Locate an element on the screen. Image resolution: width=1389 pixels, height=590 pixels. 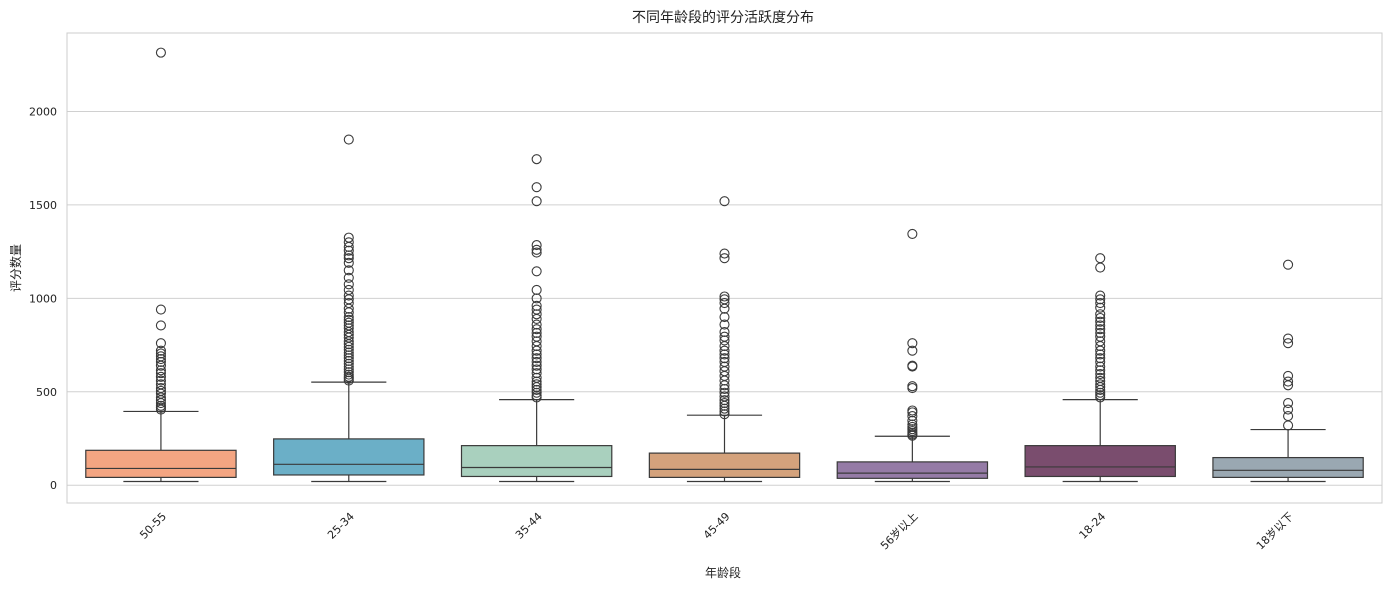
x-axis-label: 年龄段 is located at coordinates (723, 572).